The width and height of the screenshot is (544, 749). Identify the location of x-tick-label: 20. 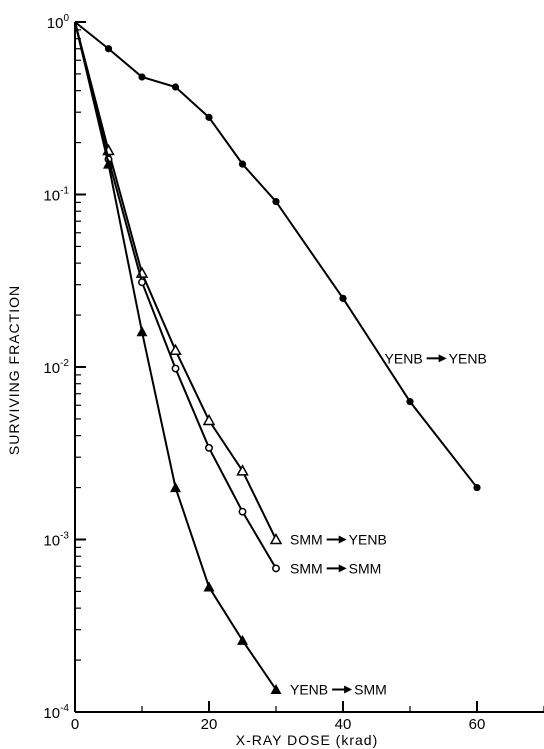
(209, 724).